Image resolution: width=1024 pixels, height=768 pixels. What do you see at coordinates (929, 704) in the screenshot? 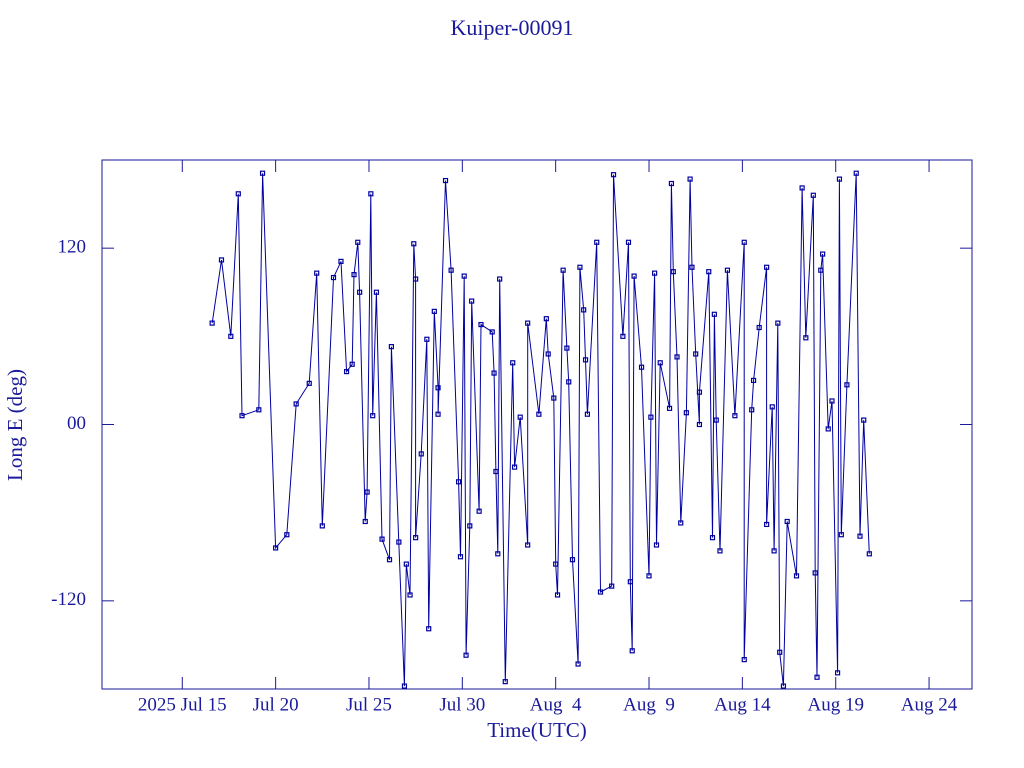
I see `x-tick-label: Aug 24` at bounding box center [929, 704].